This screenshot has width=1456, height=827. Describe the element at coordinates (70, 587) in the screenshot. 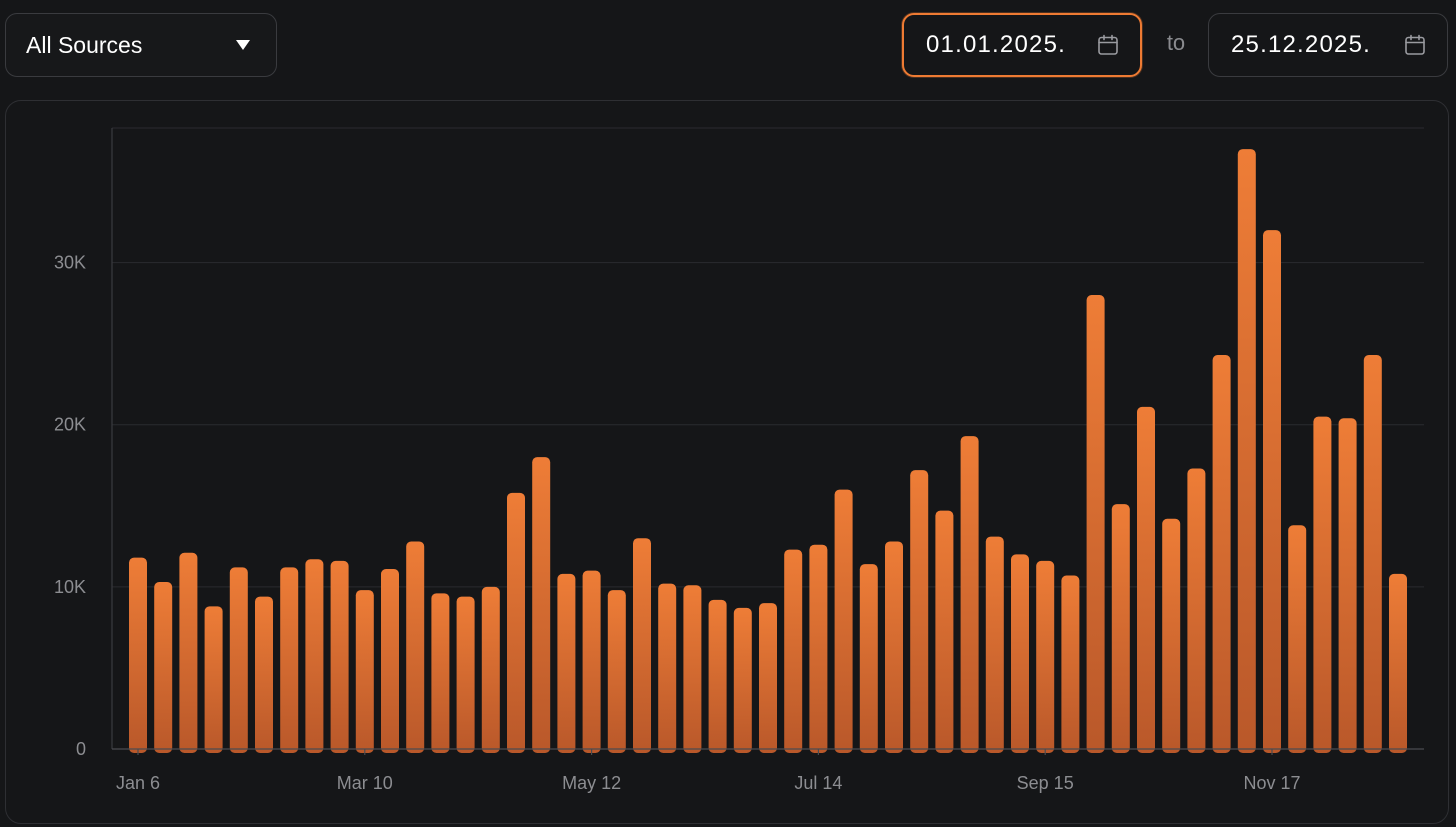

I see `y-tick-label: 10K` at that location.